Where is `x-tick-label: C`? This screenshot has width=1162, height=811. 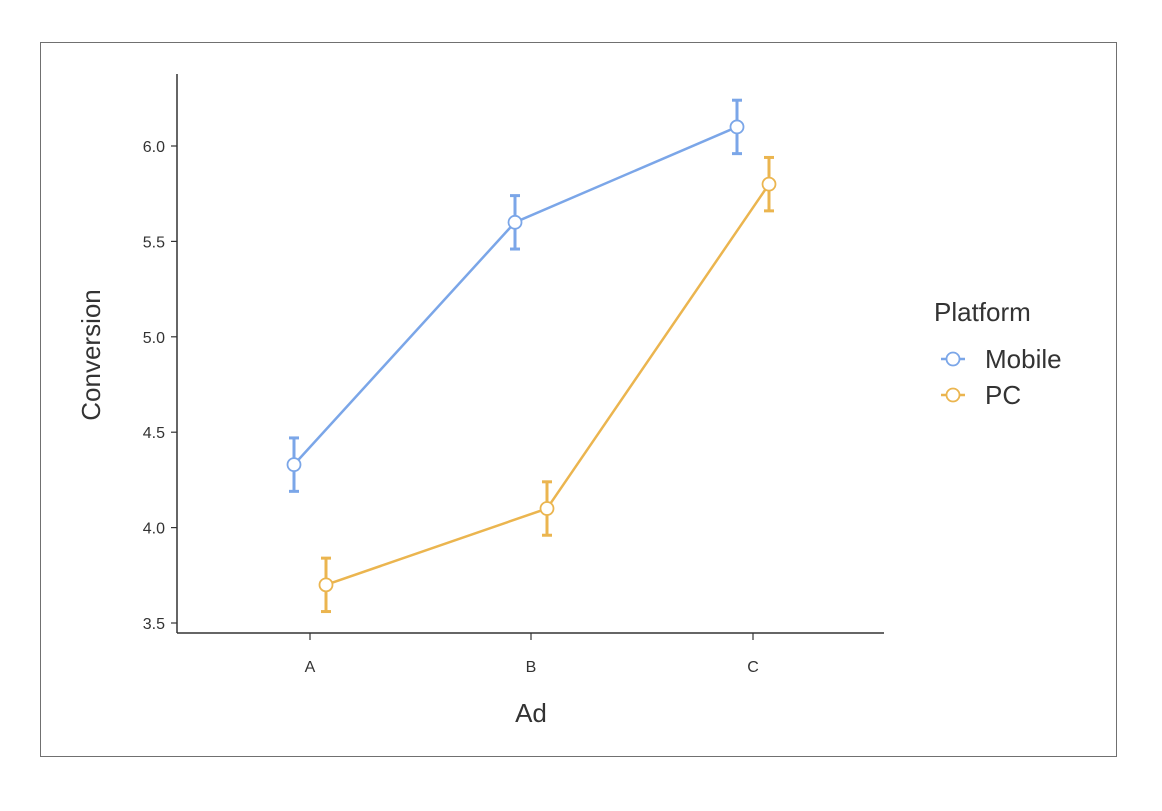 x-tick-label: C is located at coordinates (753, 667).